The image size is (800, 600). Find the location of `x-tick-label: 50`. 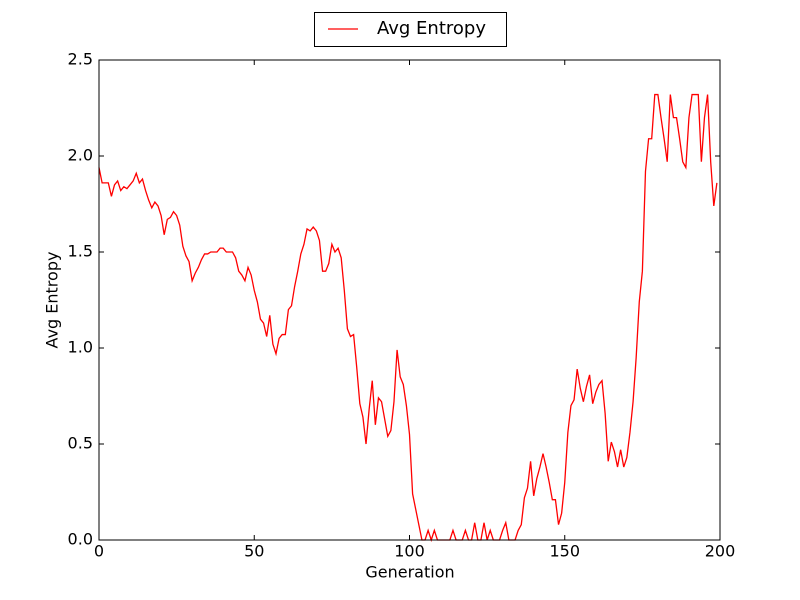

x-tick-label: 50 is located at coordinates (254, 551).